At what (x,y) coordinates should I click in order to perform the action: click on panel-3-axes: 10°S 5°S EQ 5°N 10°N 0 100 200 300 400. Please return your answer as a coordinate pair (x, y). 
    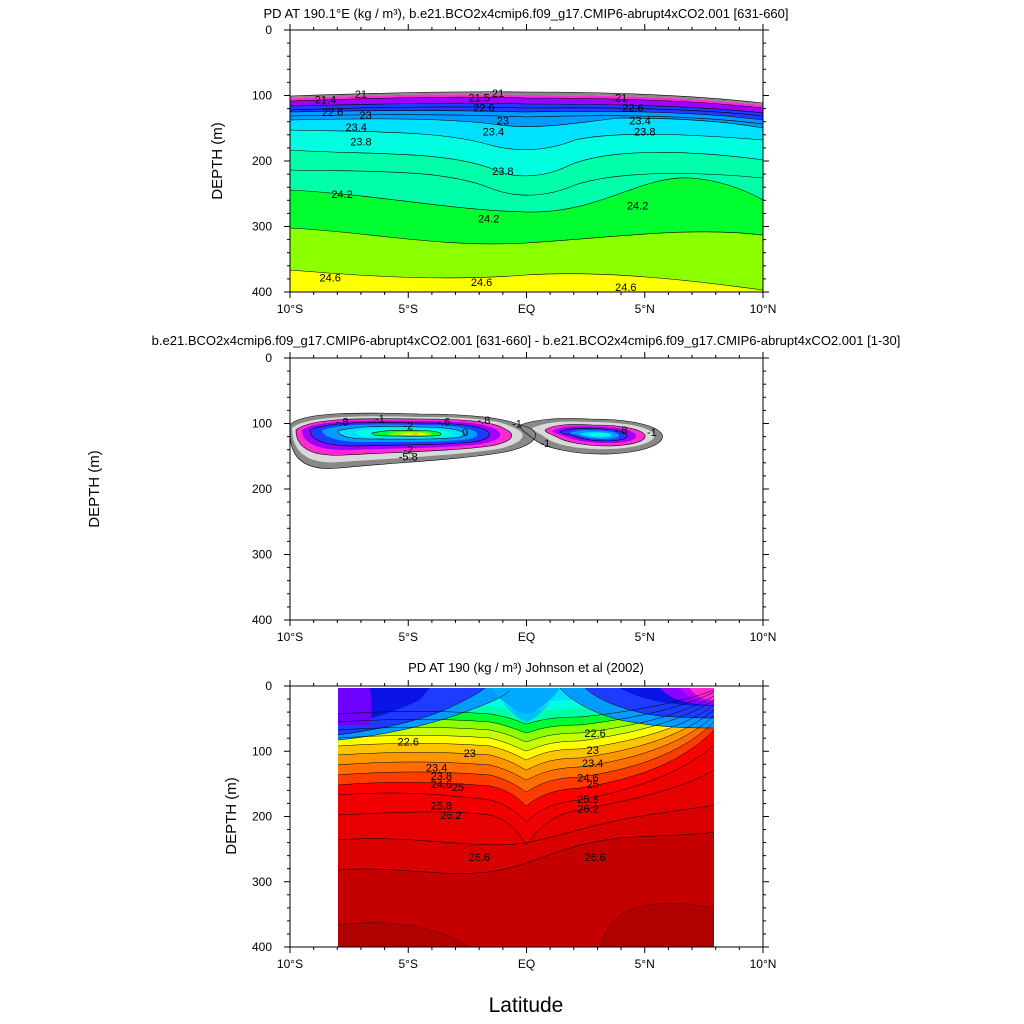
    Looking at the image, I should click on (514, 825).